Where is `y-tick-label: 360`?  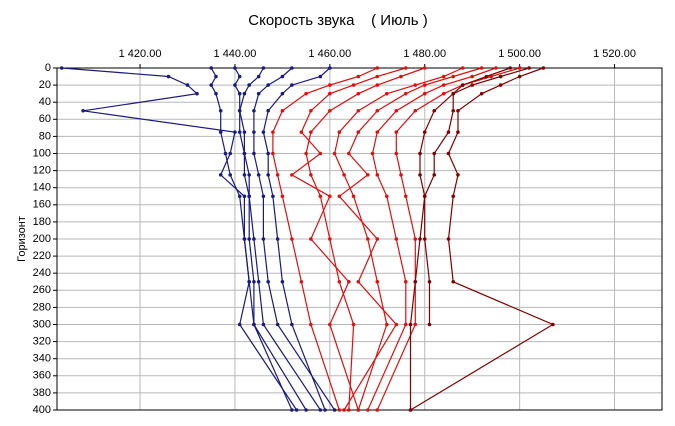
y-tick-label: 360 is located at coordinates (42, 376).